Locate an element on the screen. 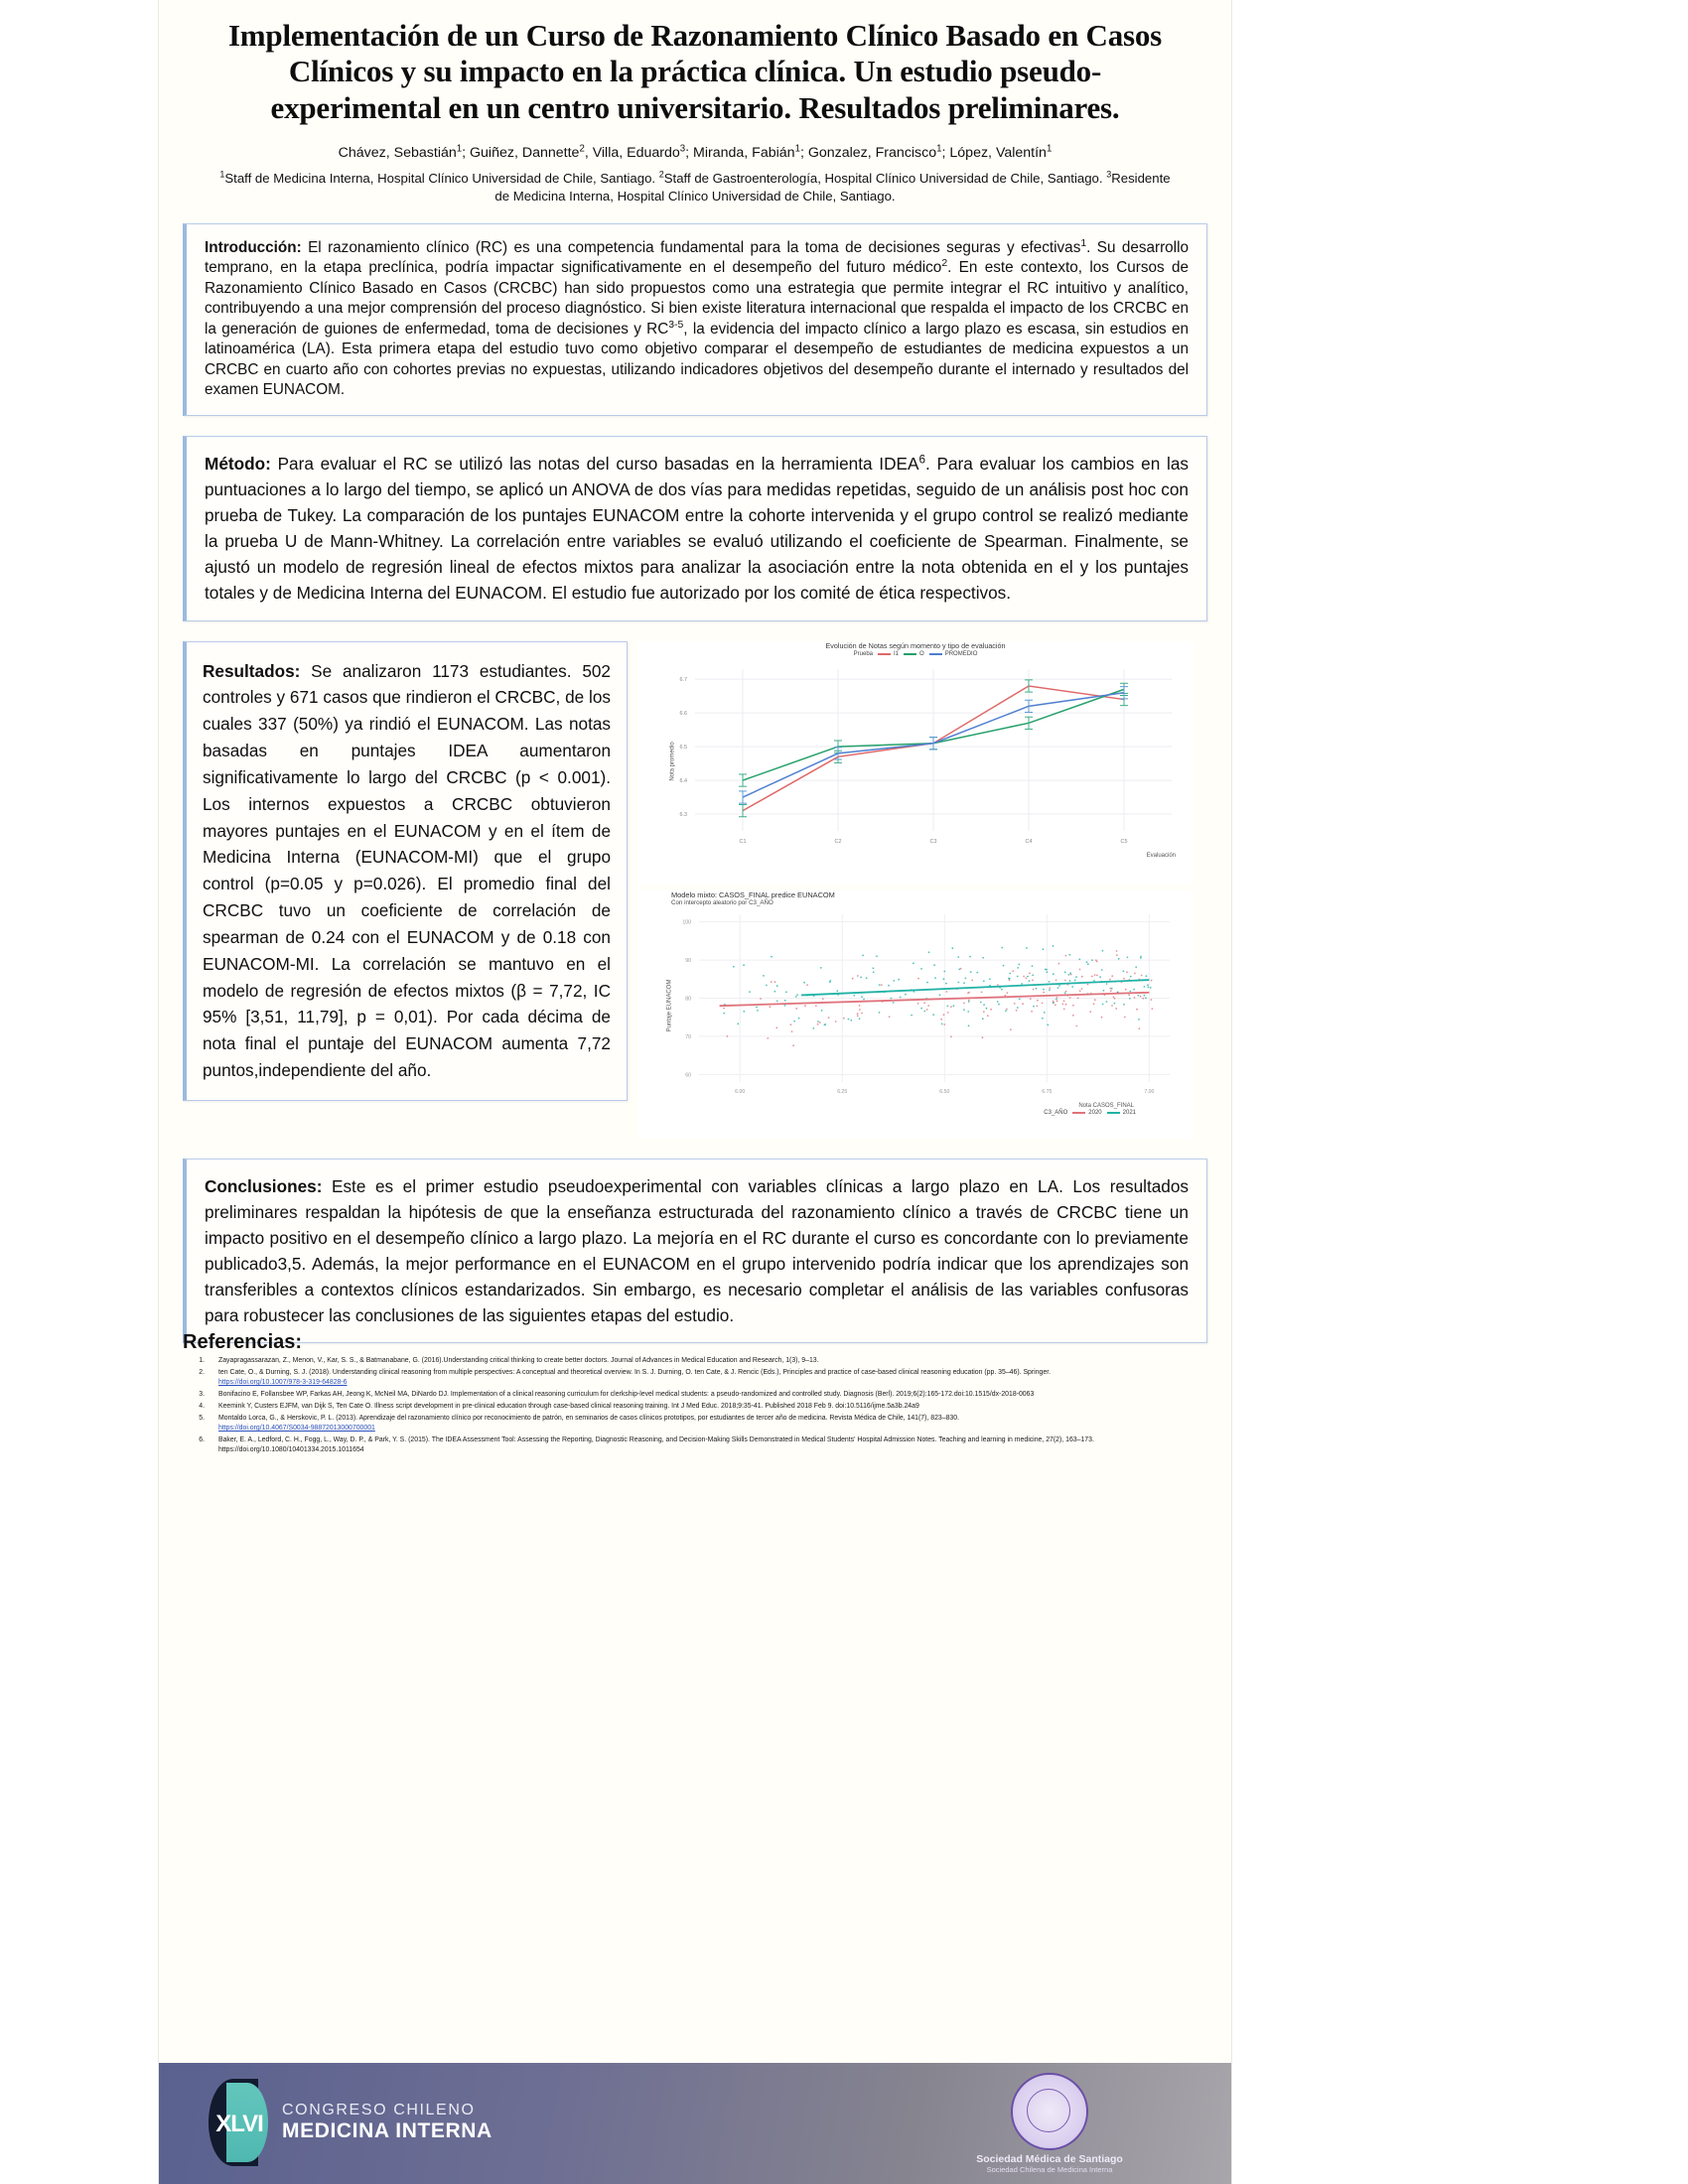 Image resolution: width=1688 pixels, height=2184 pixels. congress-logo-text: CONGRESO CHILENO MEDICINA INTERNA is located at coordinates (387, 2122).